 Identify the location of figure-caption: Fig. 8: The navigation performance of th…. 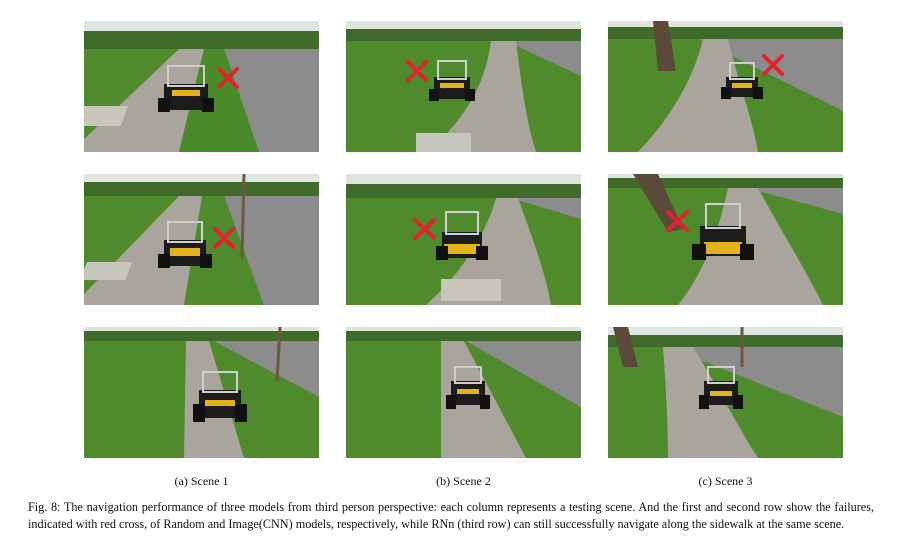
(451, 515).